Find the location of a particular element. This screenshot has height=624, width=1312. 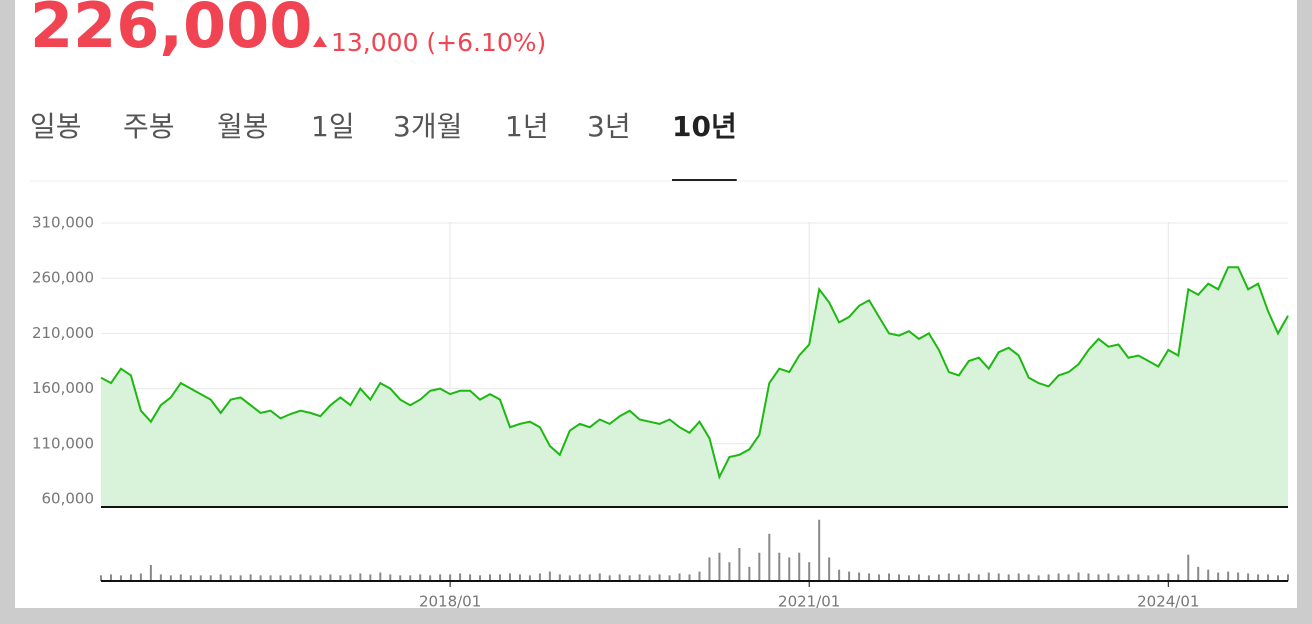

tab: 주봉 is located at coordinates (149, 126).